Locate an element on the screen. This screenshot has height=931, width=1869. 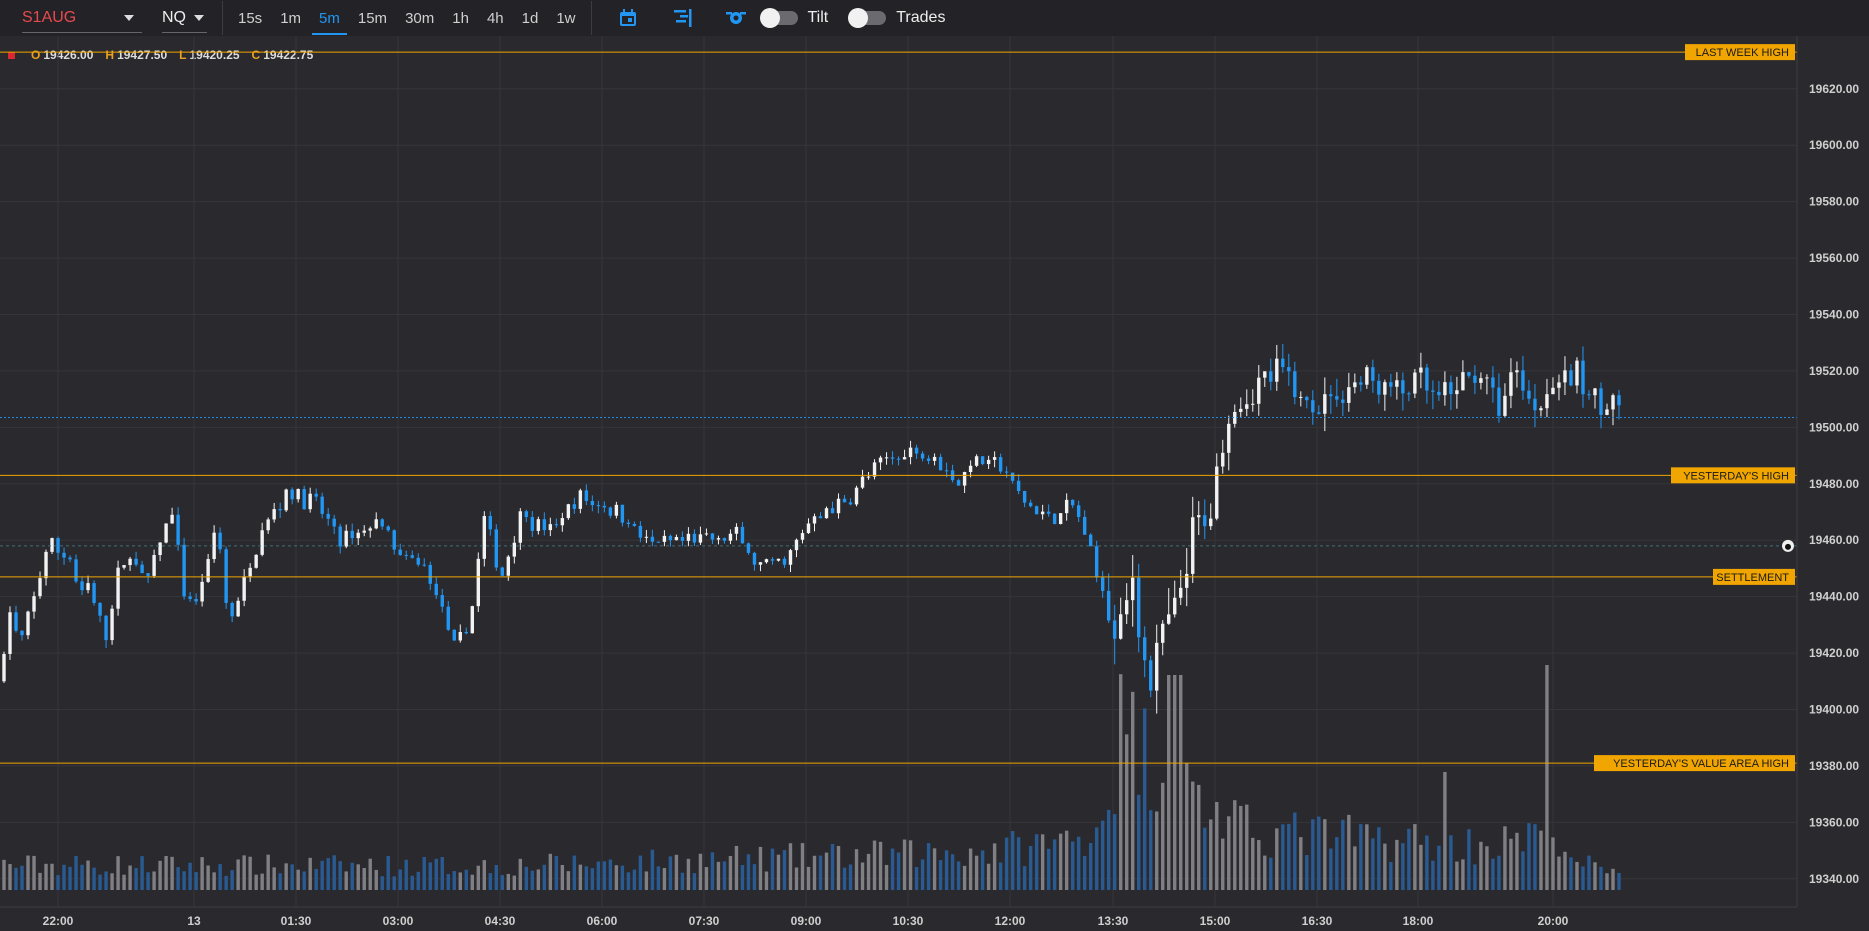
tilt-label: Tilt is located at coordinates (818, 17).